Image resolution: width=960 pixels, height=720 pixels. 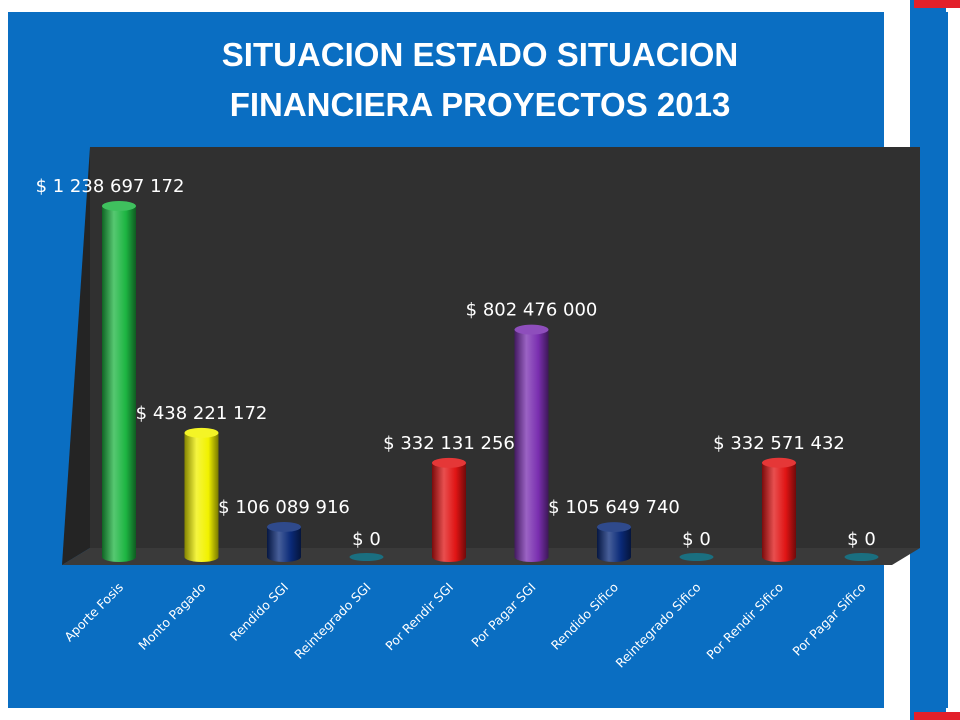 I want to click on bar-reintegrado-sifico, so click(x=696, y=557).